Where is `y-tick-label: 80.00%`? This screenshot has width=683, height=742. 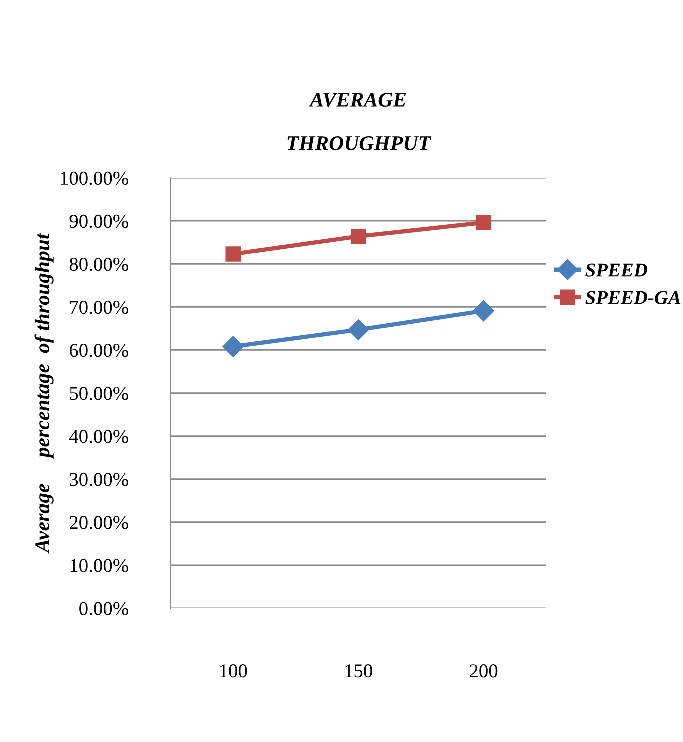 y-tick-label: 80.00% is located at coordinates (99, 265).